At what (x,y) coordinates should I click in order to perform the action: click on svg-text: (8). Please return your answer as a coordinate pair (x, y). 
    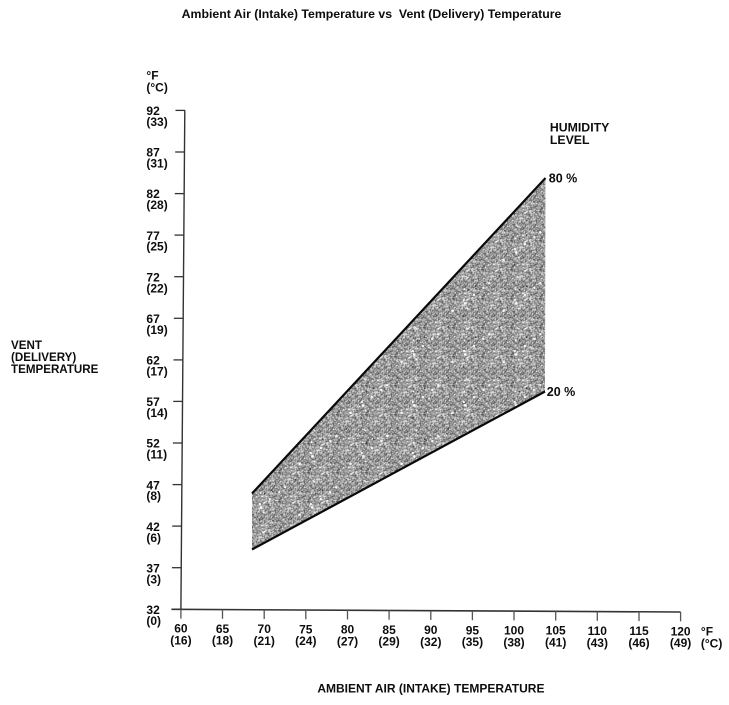
    Looking at the image, I should click on (153, 496).